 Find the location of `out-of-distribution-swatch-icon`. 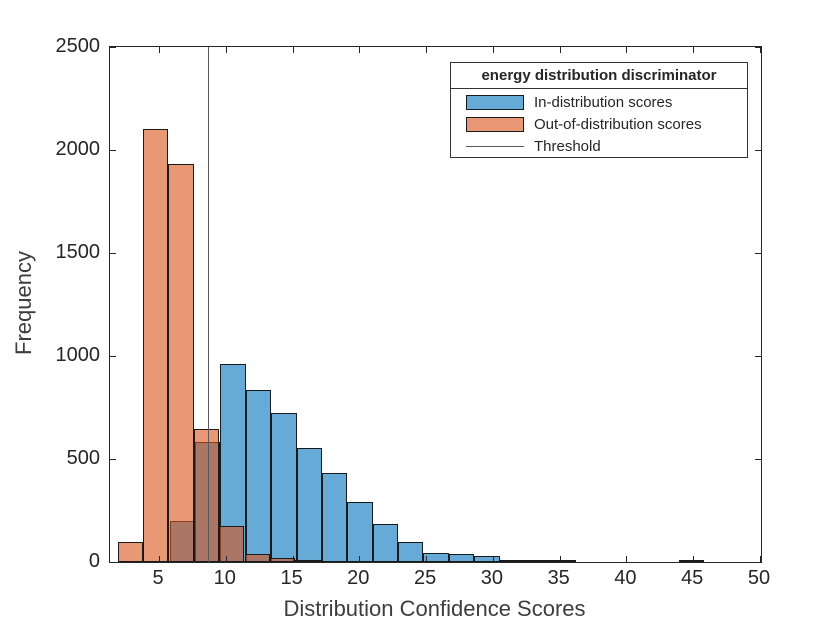

out-of-distribution-swatch-icon is located at coordinates (495, 124).